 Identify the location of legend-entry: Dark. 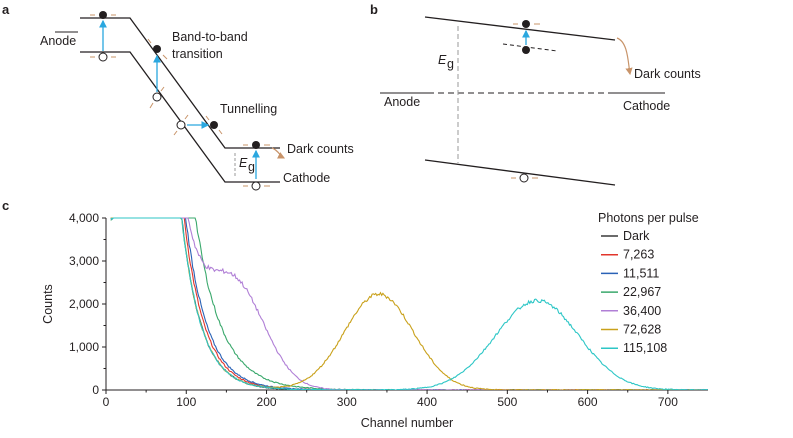
(636, 236).